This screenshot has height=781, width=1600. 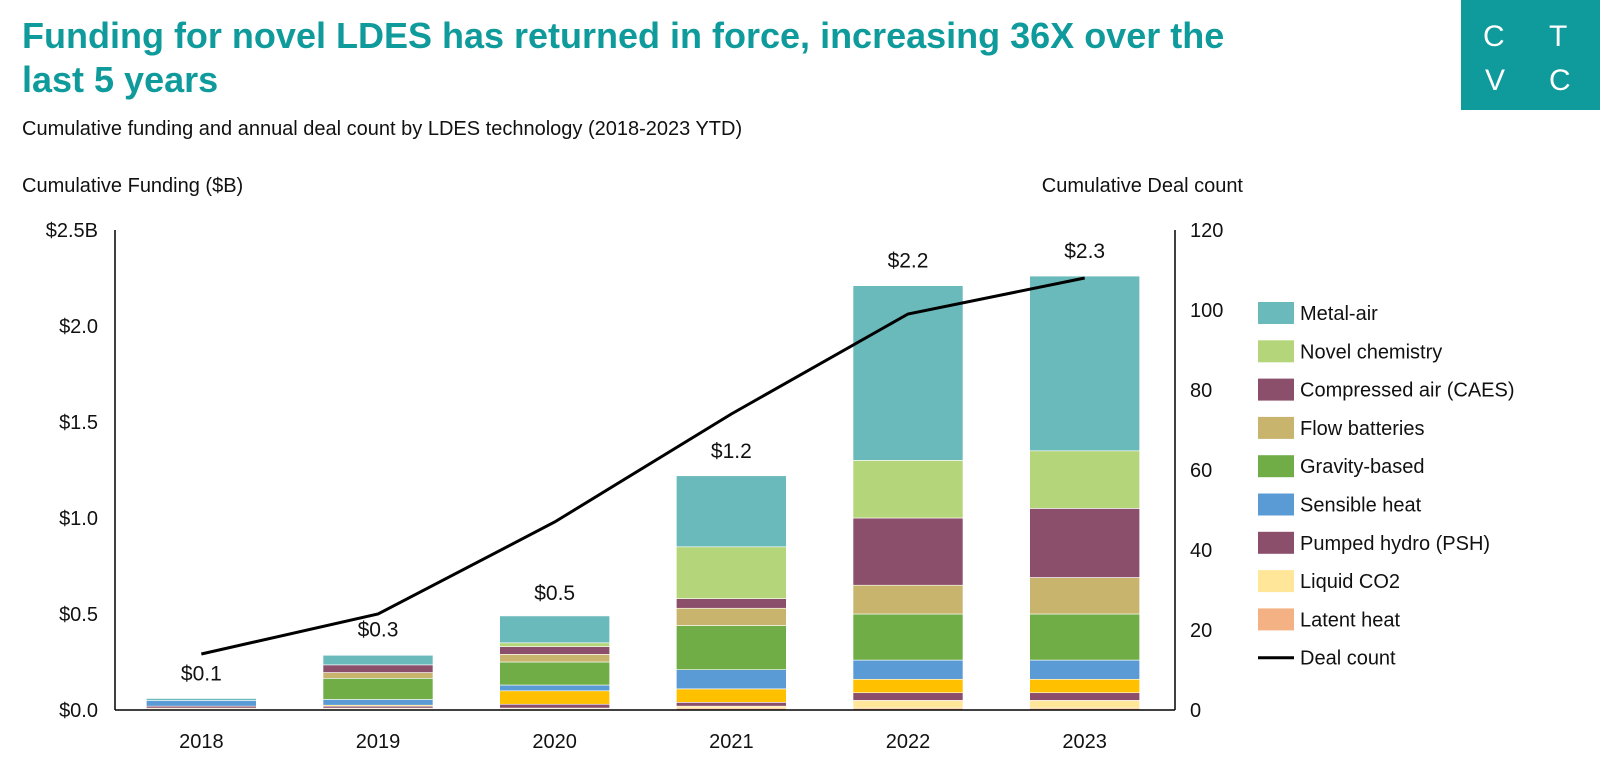 What do you see at coordinates (78, 711) in the screenshot?
I see `y-tick-label: $0.0` at bounding box center [78, 711].